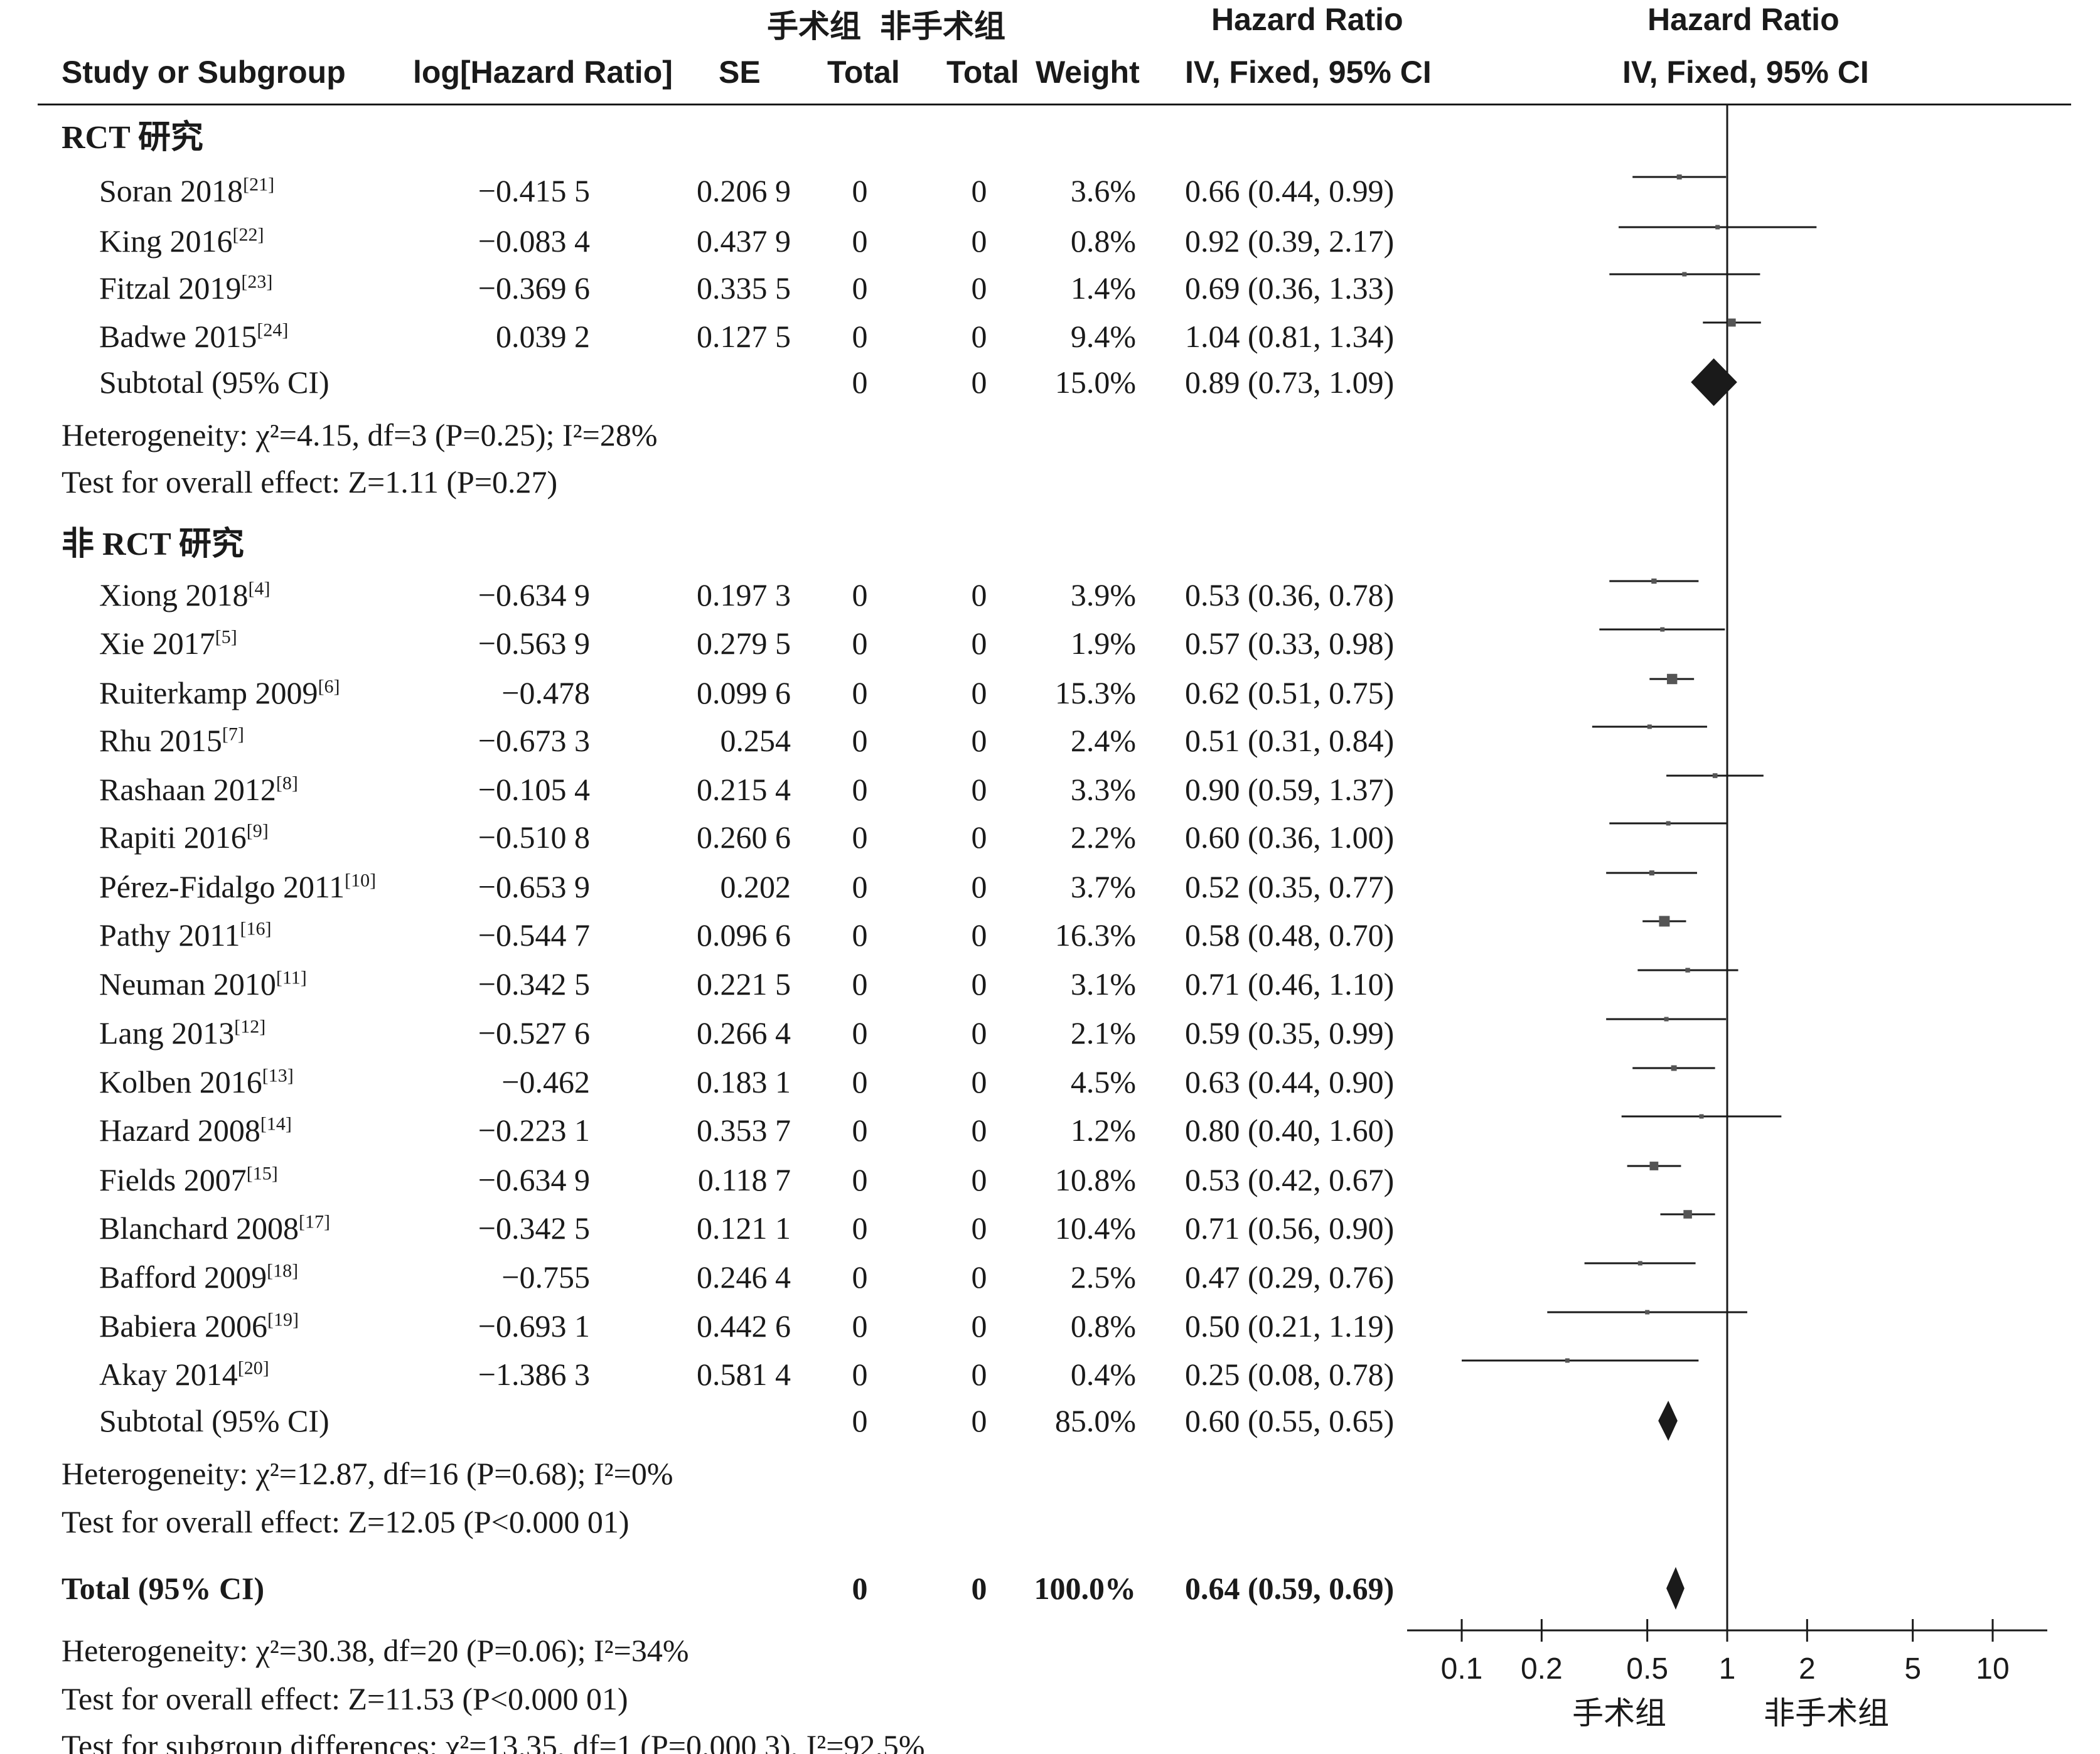 Image resolution: width=2100 pixels, height=1754 pixels. What do you see at coordinates (1103, 191) in the screenshot?
I see `study-weight: 3.6%` at bounding box center [1103, 191].